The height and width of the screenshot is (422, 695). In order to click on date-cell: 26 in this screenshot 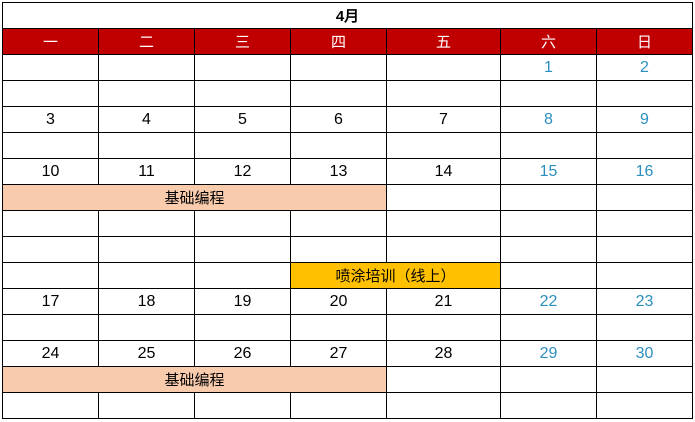, I will do `click(242, 353)`.